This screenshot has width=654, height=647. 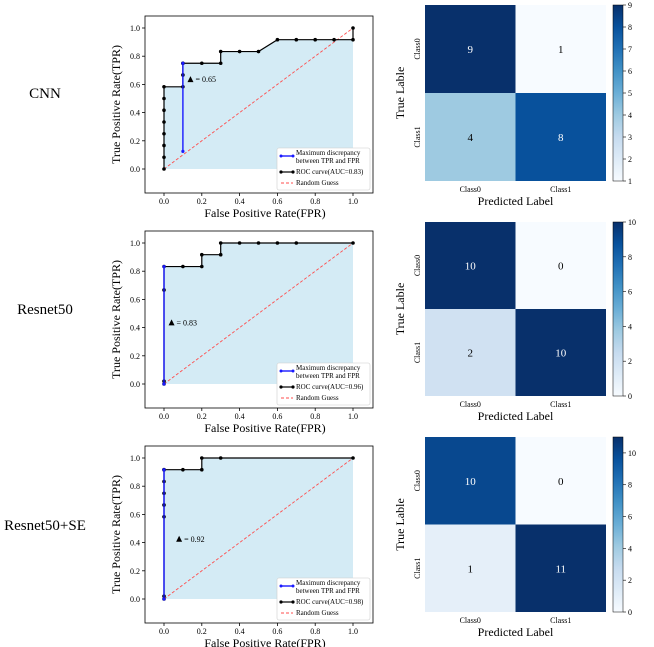 I want to click on colorbar-tick-label: 0, so click(x=630, y=396).